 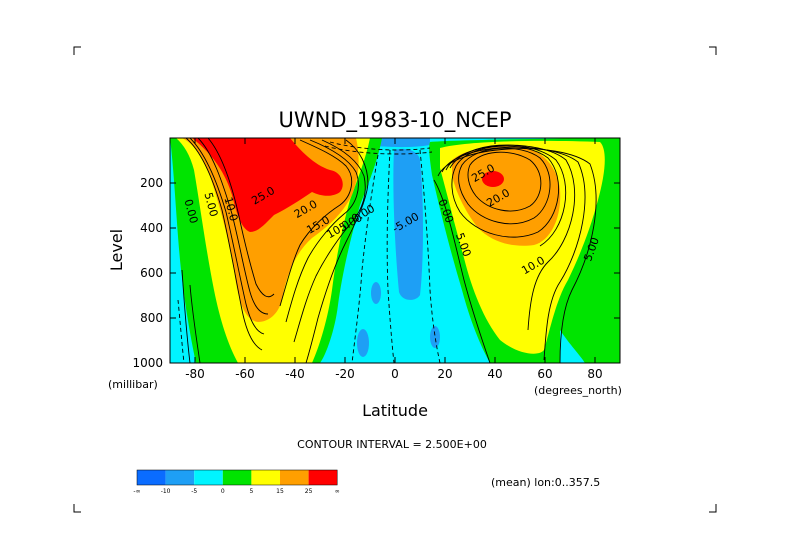 I want to click on legend-label: 15, so click(x=280, y=491).